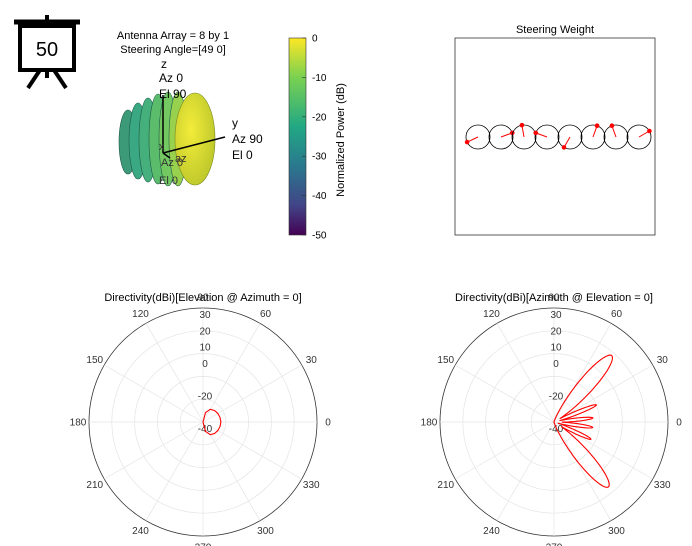 The height and width of the screenshot is (546, 692). Describe the element at coordinates (242, 155) in the screenshot. I see `y-axis-el: El 0` at that location.